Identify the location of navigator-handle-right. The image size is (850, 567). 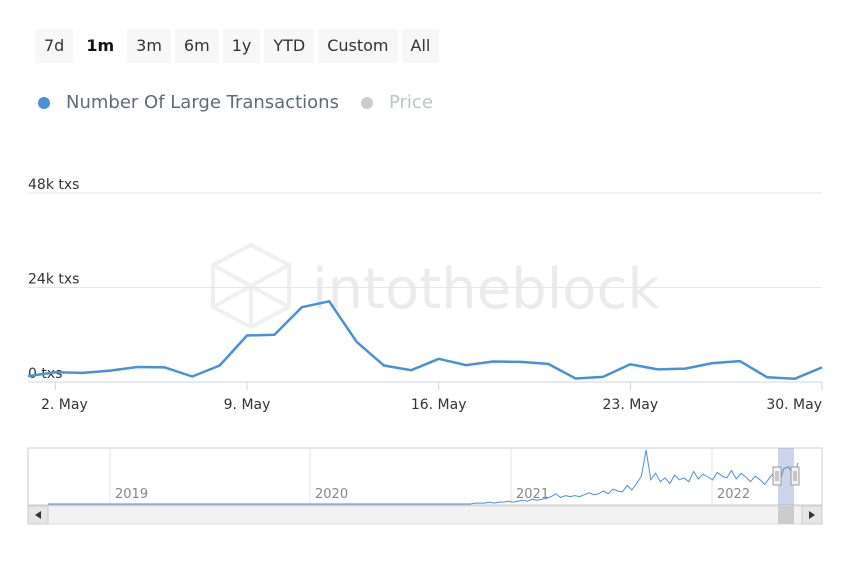
(795, 476).